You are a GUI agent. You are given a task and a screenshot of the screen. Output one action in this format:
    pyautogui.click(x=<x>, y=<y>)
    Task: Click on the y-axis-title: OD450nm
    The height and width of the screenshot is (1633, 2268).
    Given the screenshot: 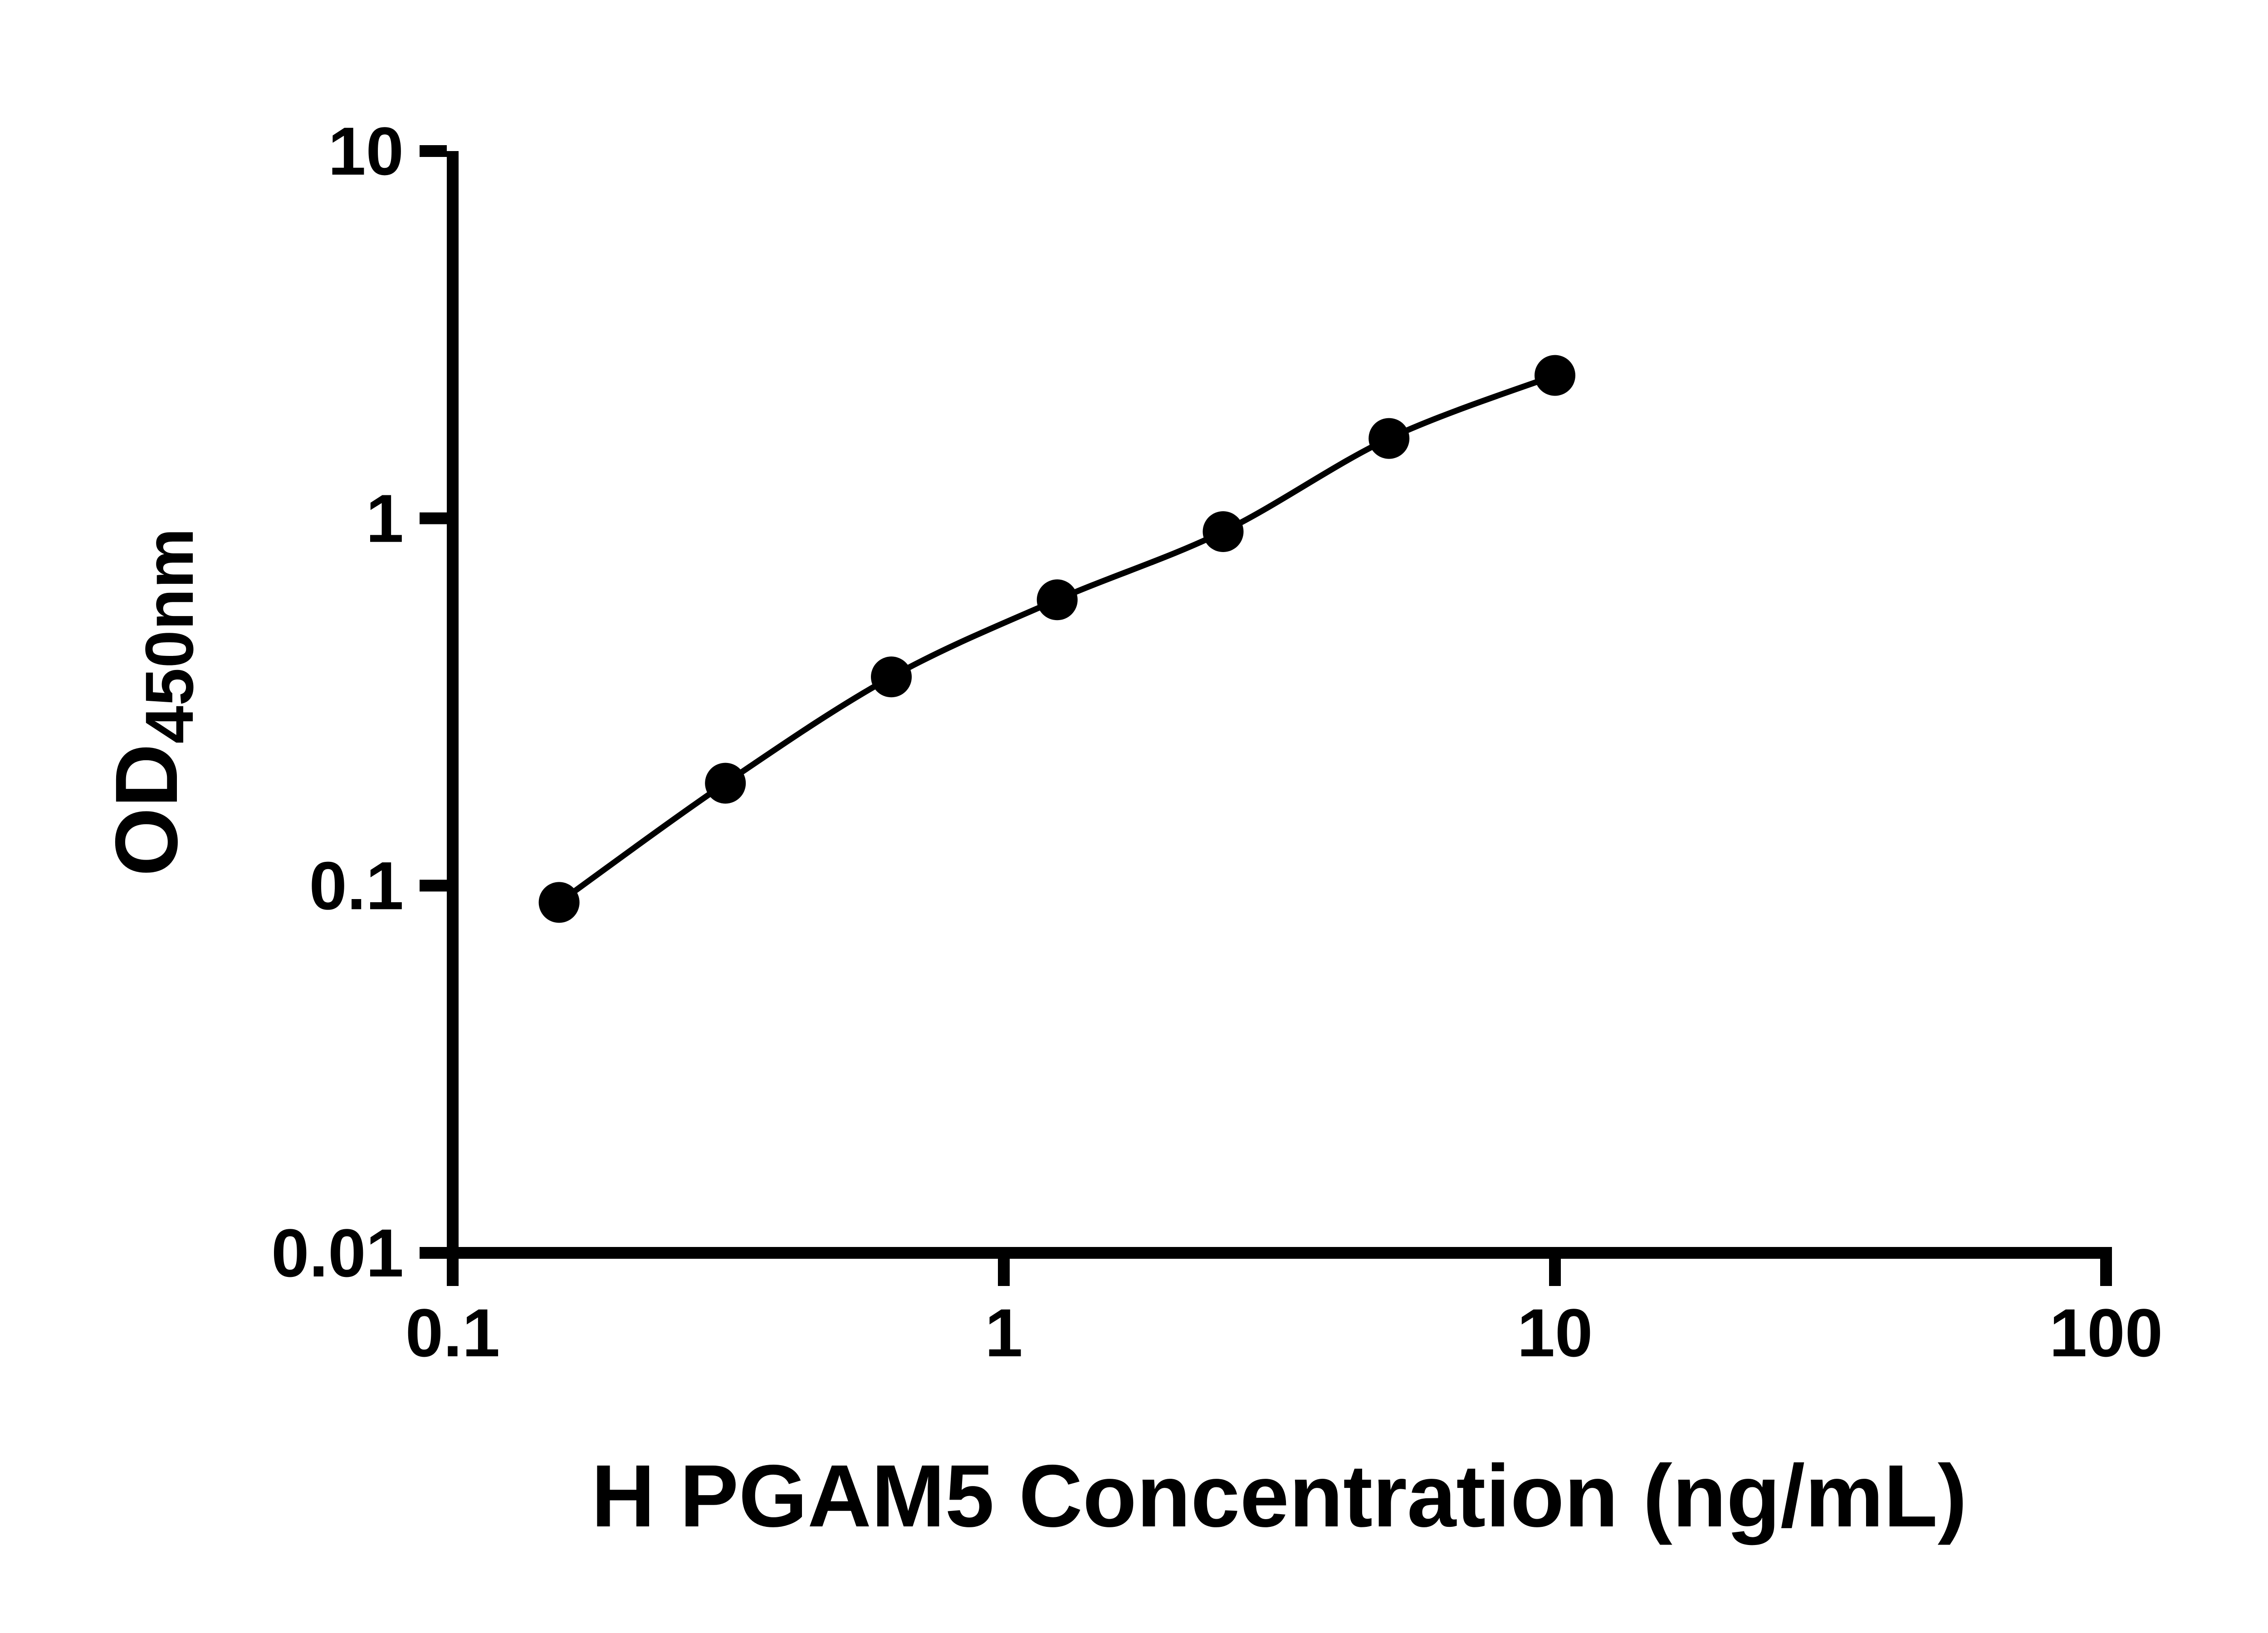 What is the action you would take?
    pyautogui.click(x=152, y=702)
    